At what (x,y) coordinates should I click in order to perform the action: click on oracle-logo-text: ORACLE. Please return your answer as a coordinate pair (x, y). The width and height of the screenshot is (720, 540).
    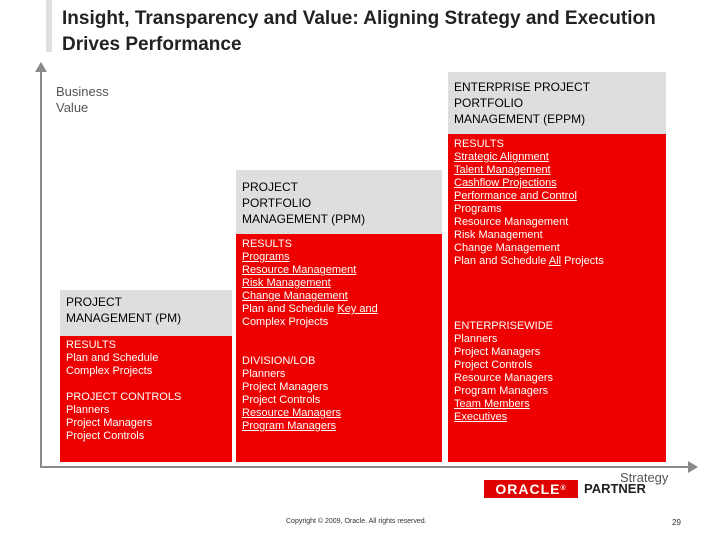
    Looking at the image, I should click on (528, 489).